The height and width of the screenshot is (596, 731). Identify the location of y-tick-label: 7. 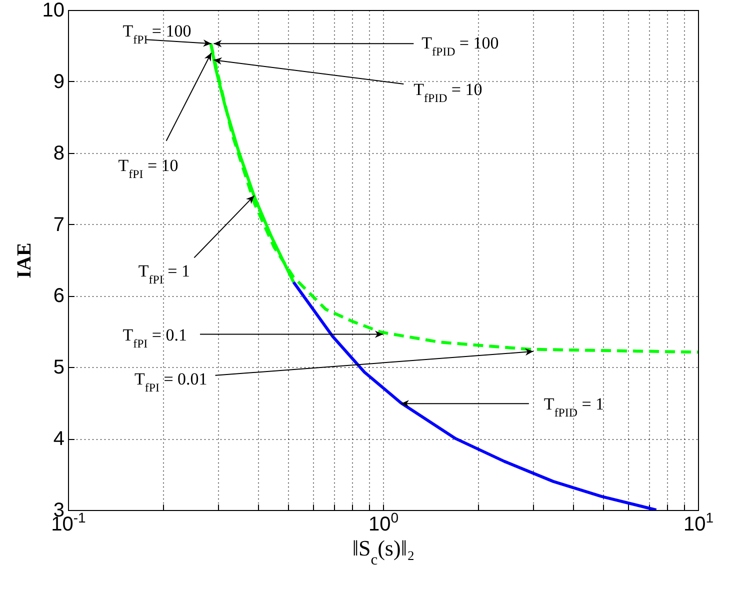
(58, 225).